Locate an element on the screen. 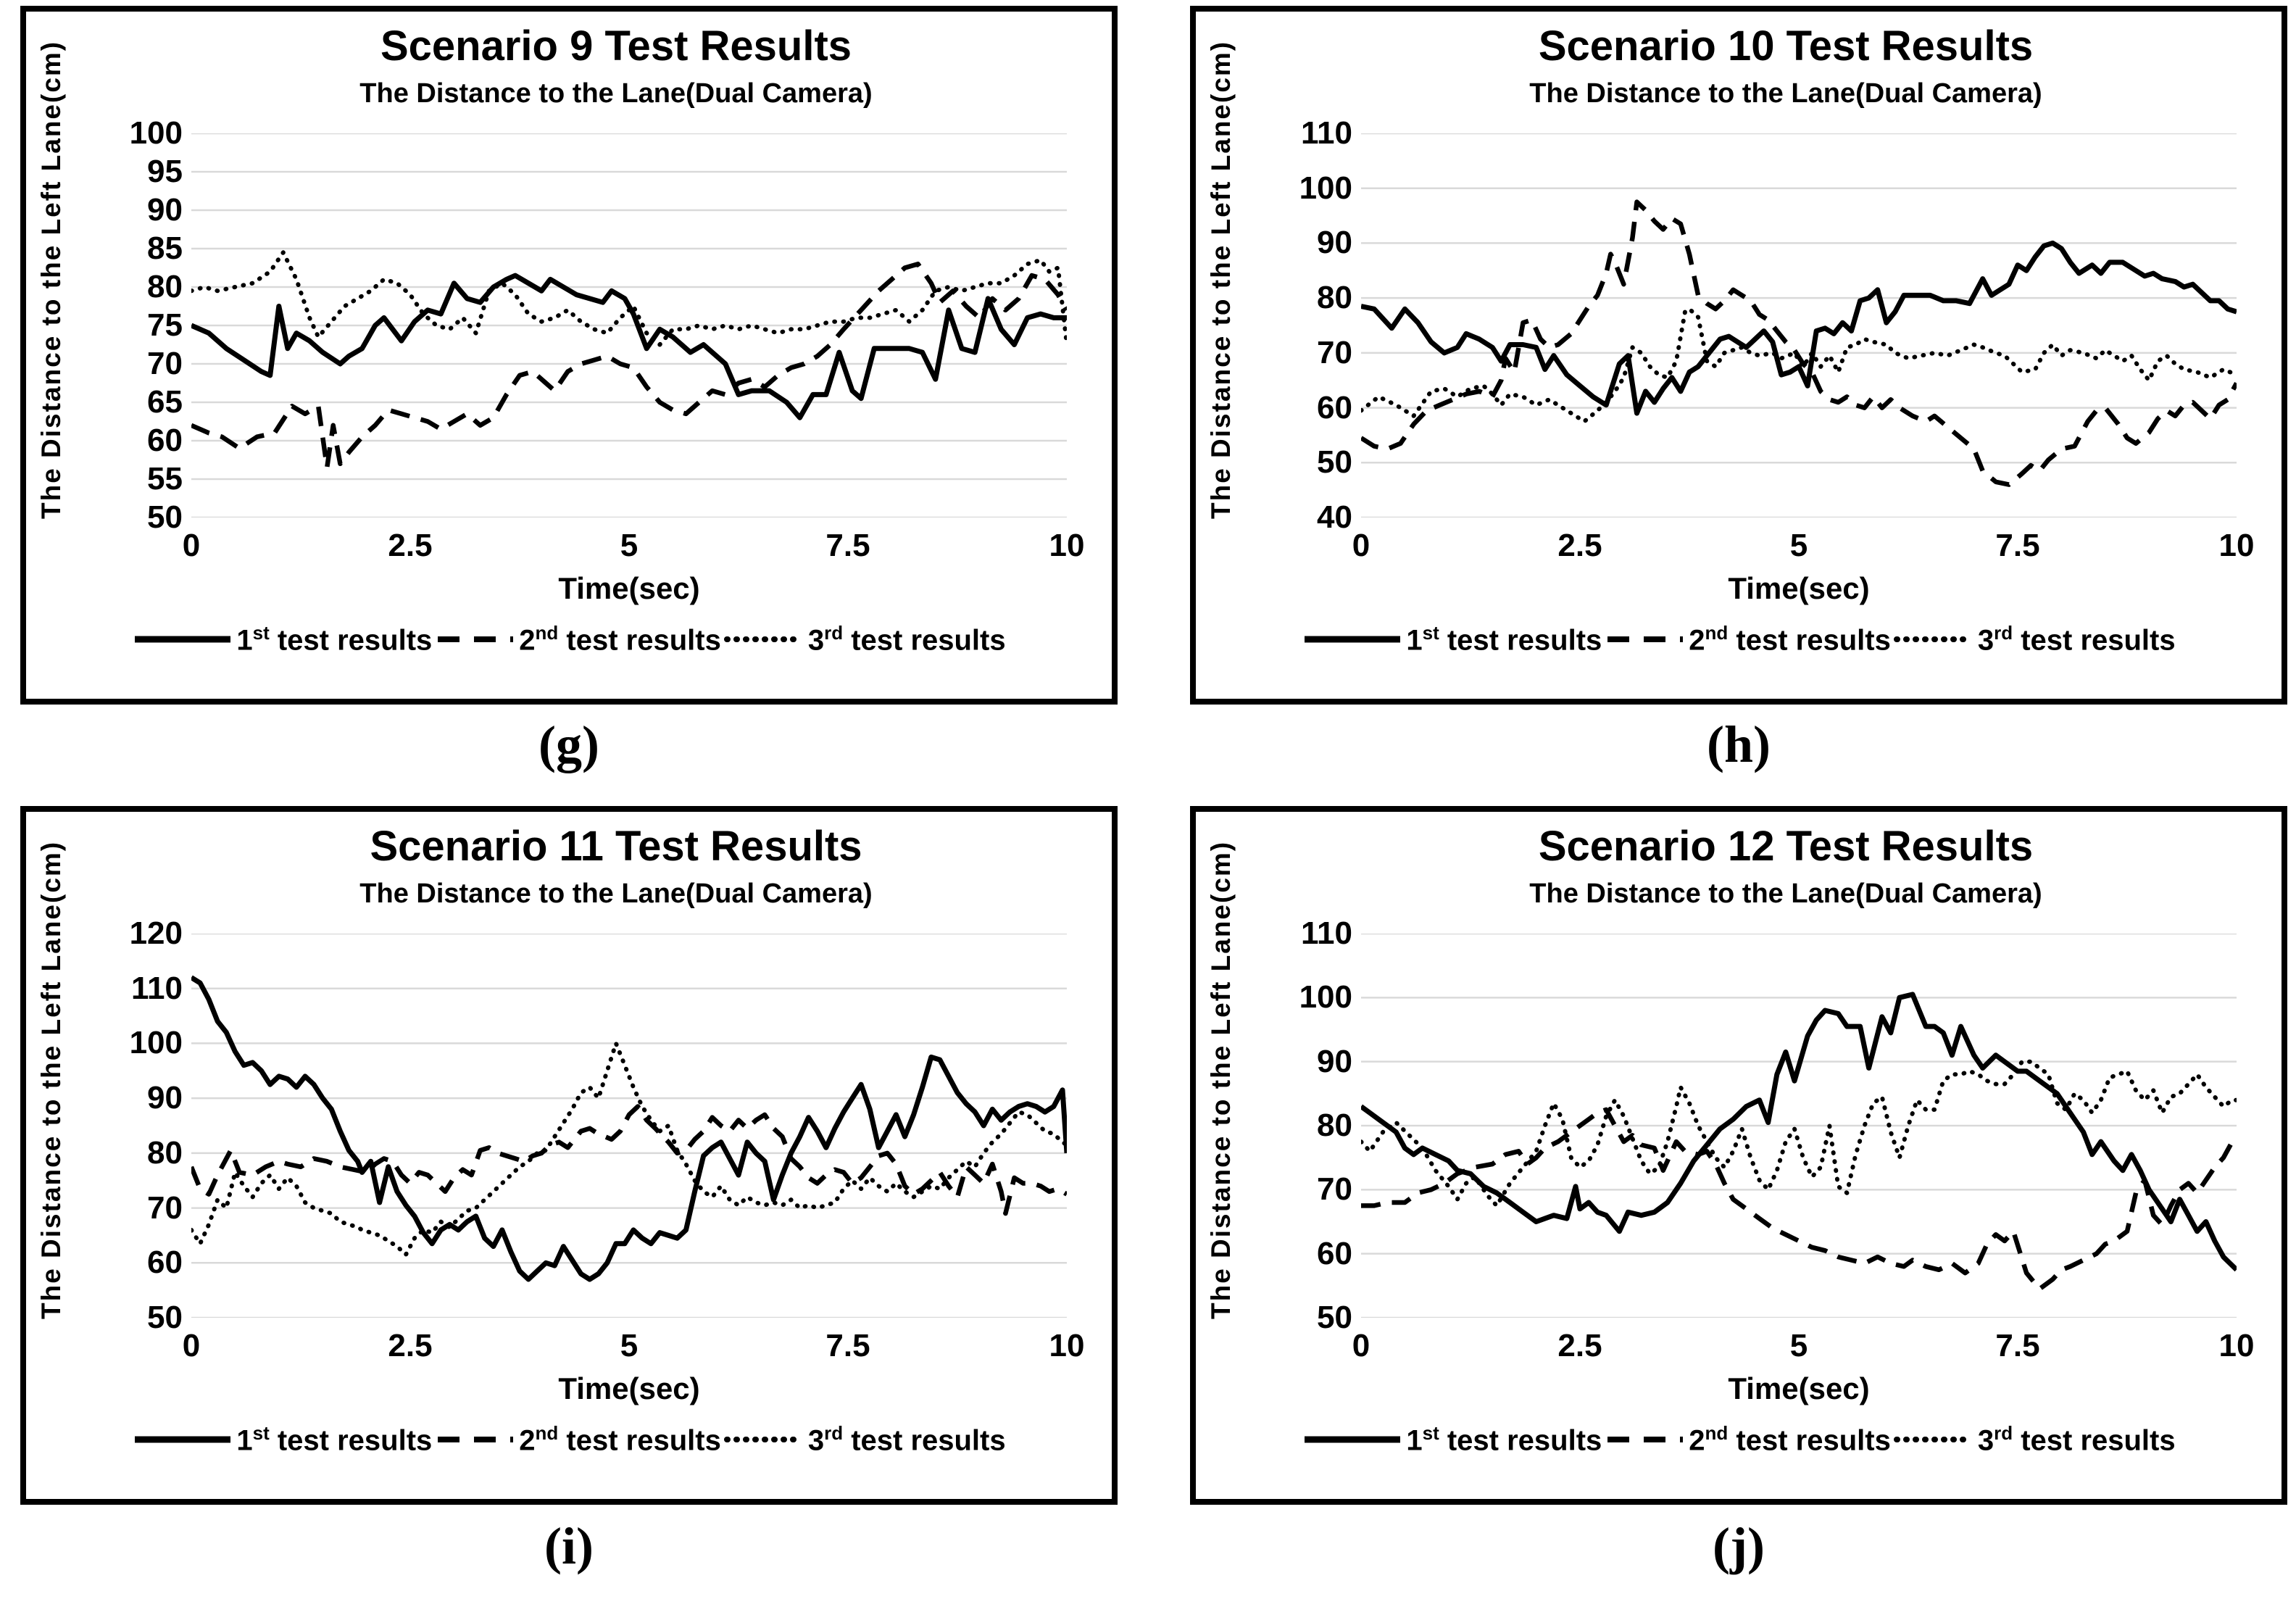  y-tick-label: 120 is located at coordinates (156, 933).